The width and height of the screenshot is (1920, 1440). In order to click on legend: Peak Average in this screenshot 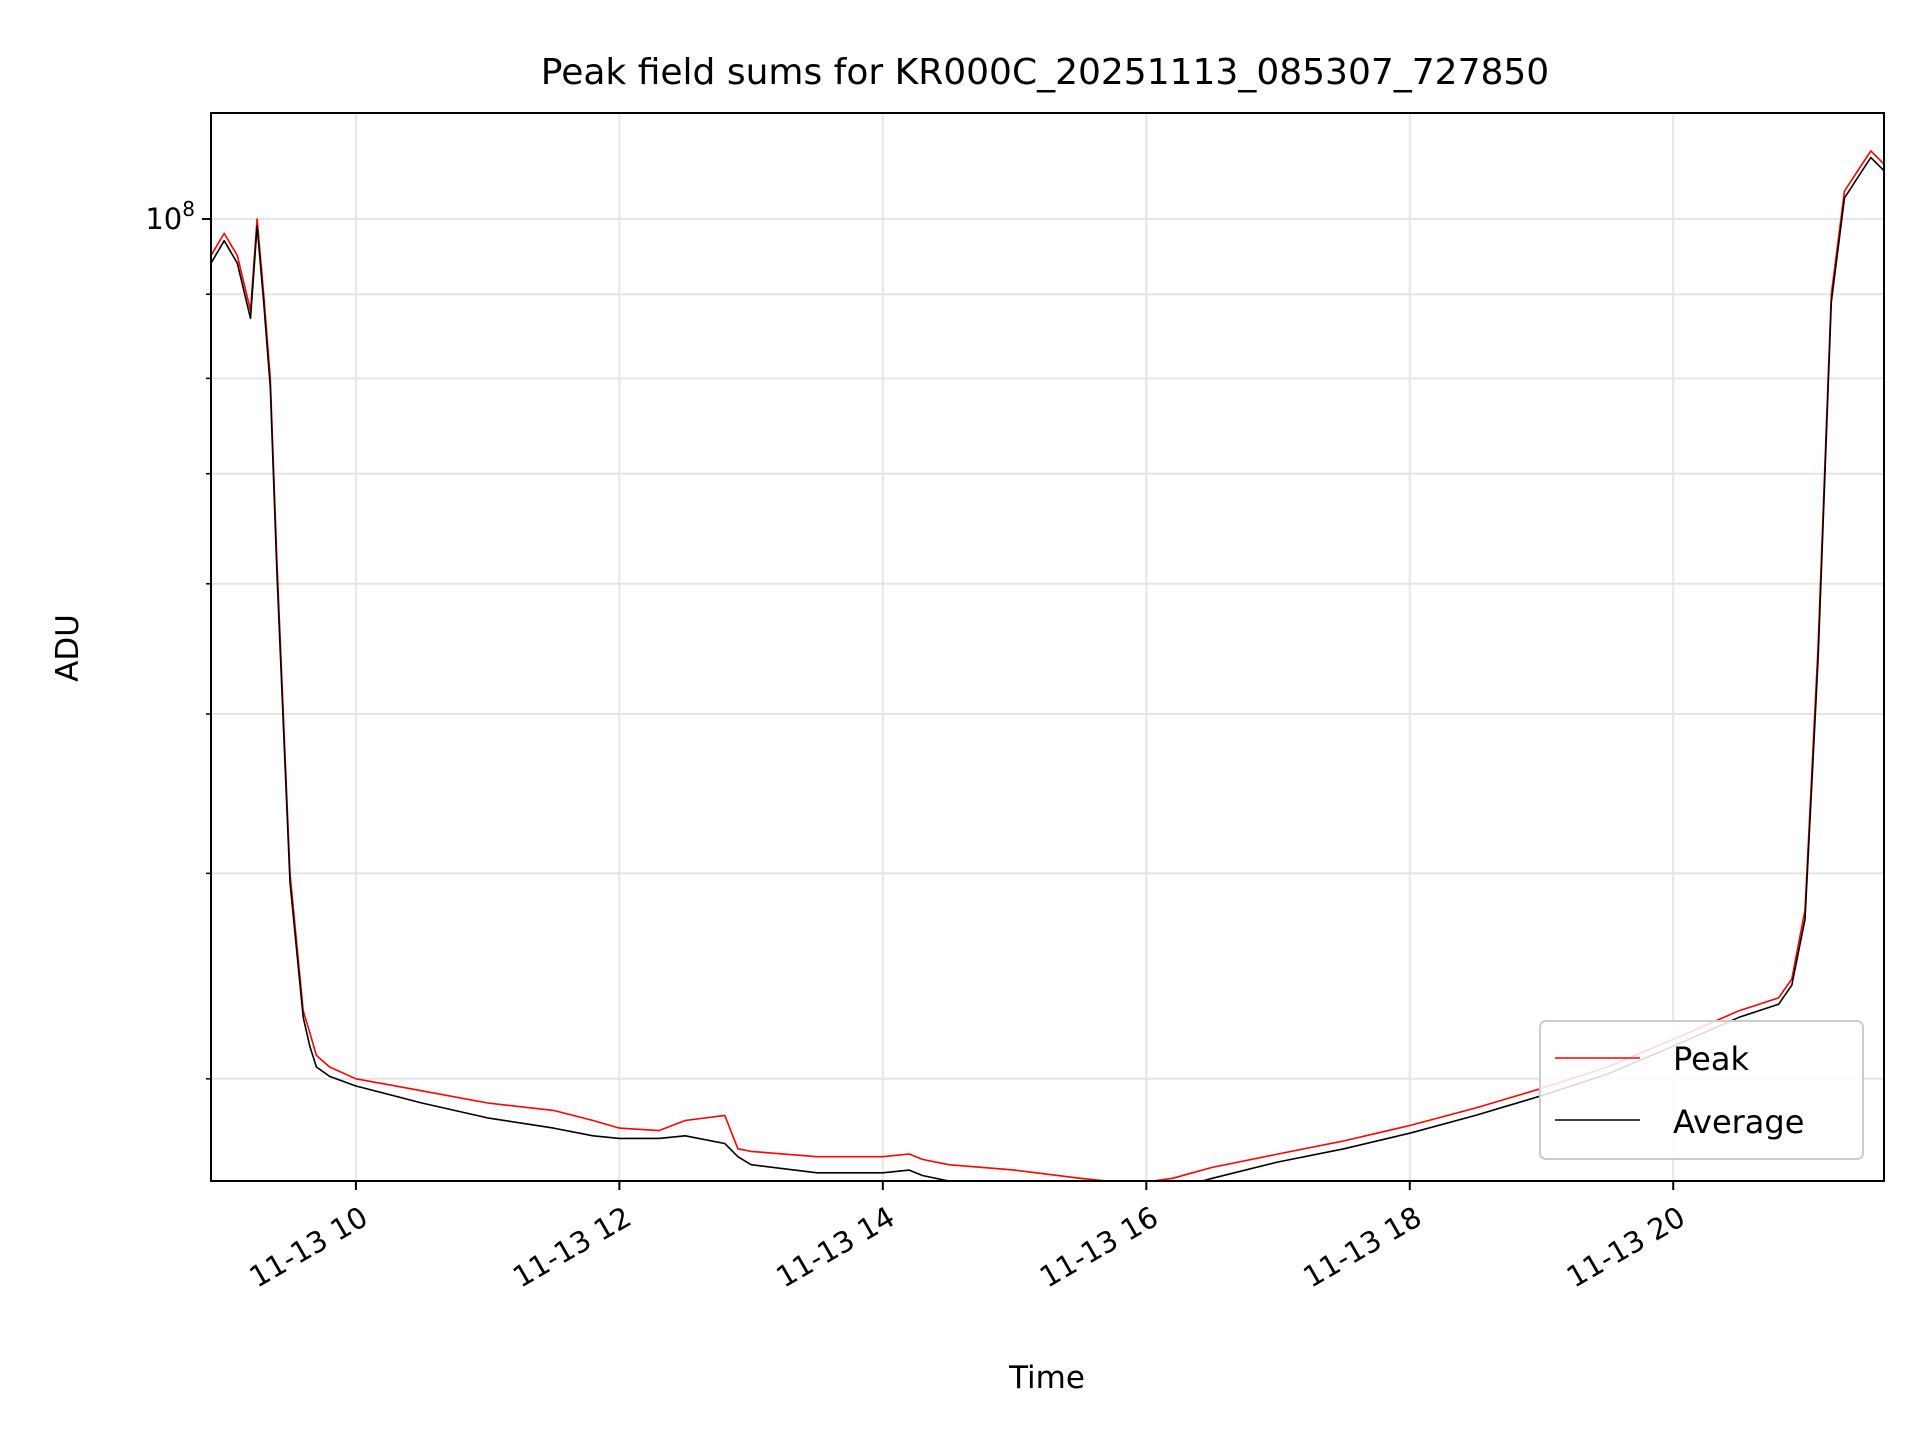, I will do `click(1701, 1090)`.